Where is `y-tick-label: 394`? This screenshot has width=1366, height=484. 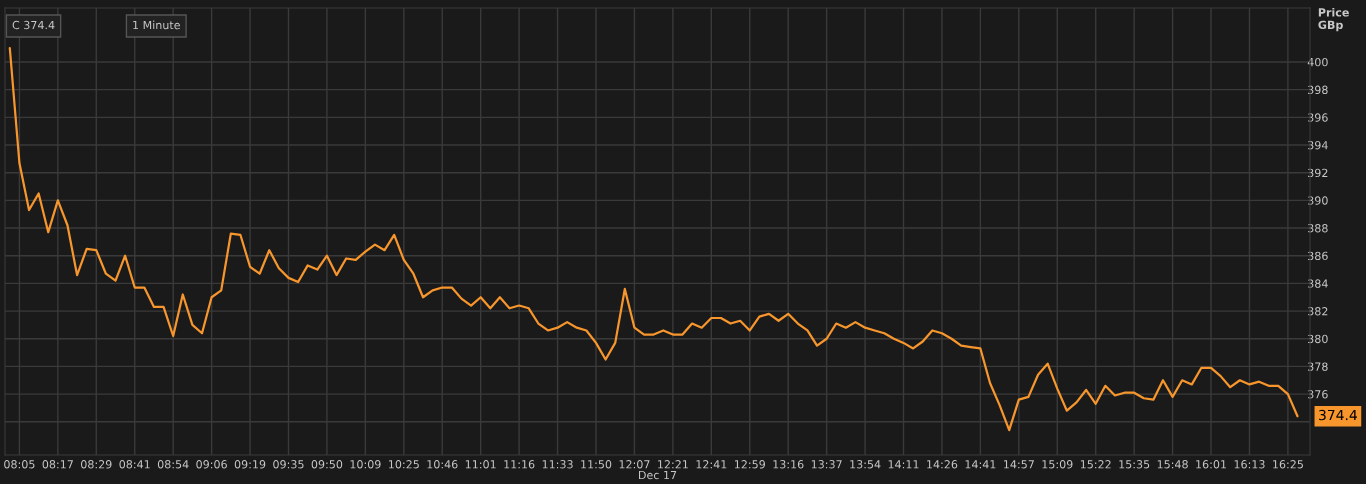
y-tick-label: 394 is located at coordinates (1318, 145).